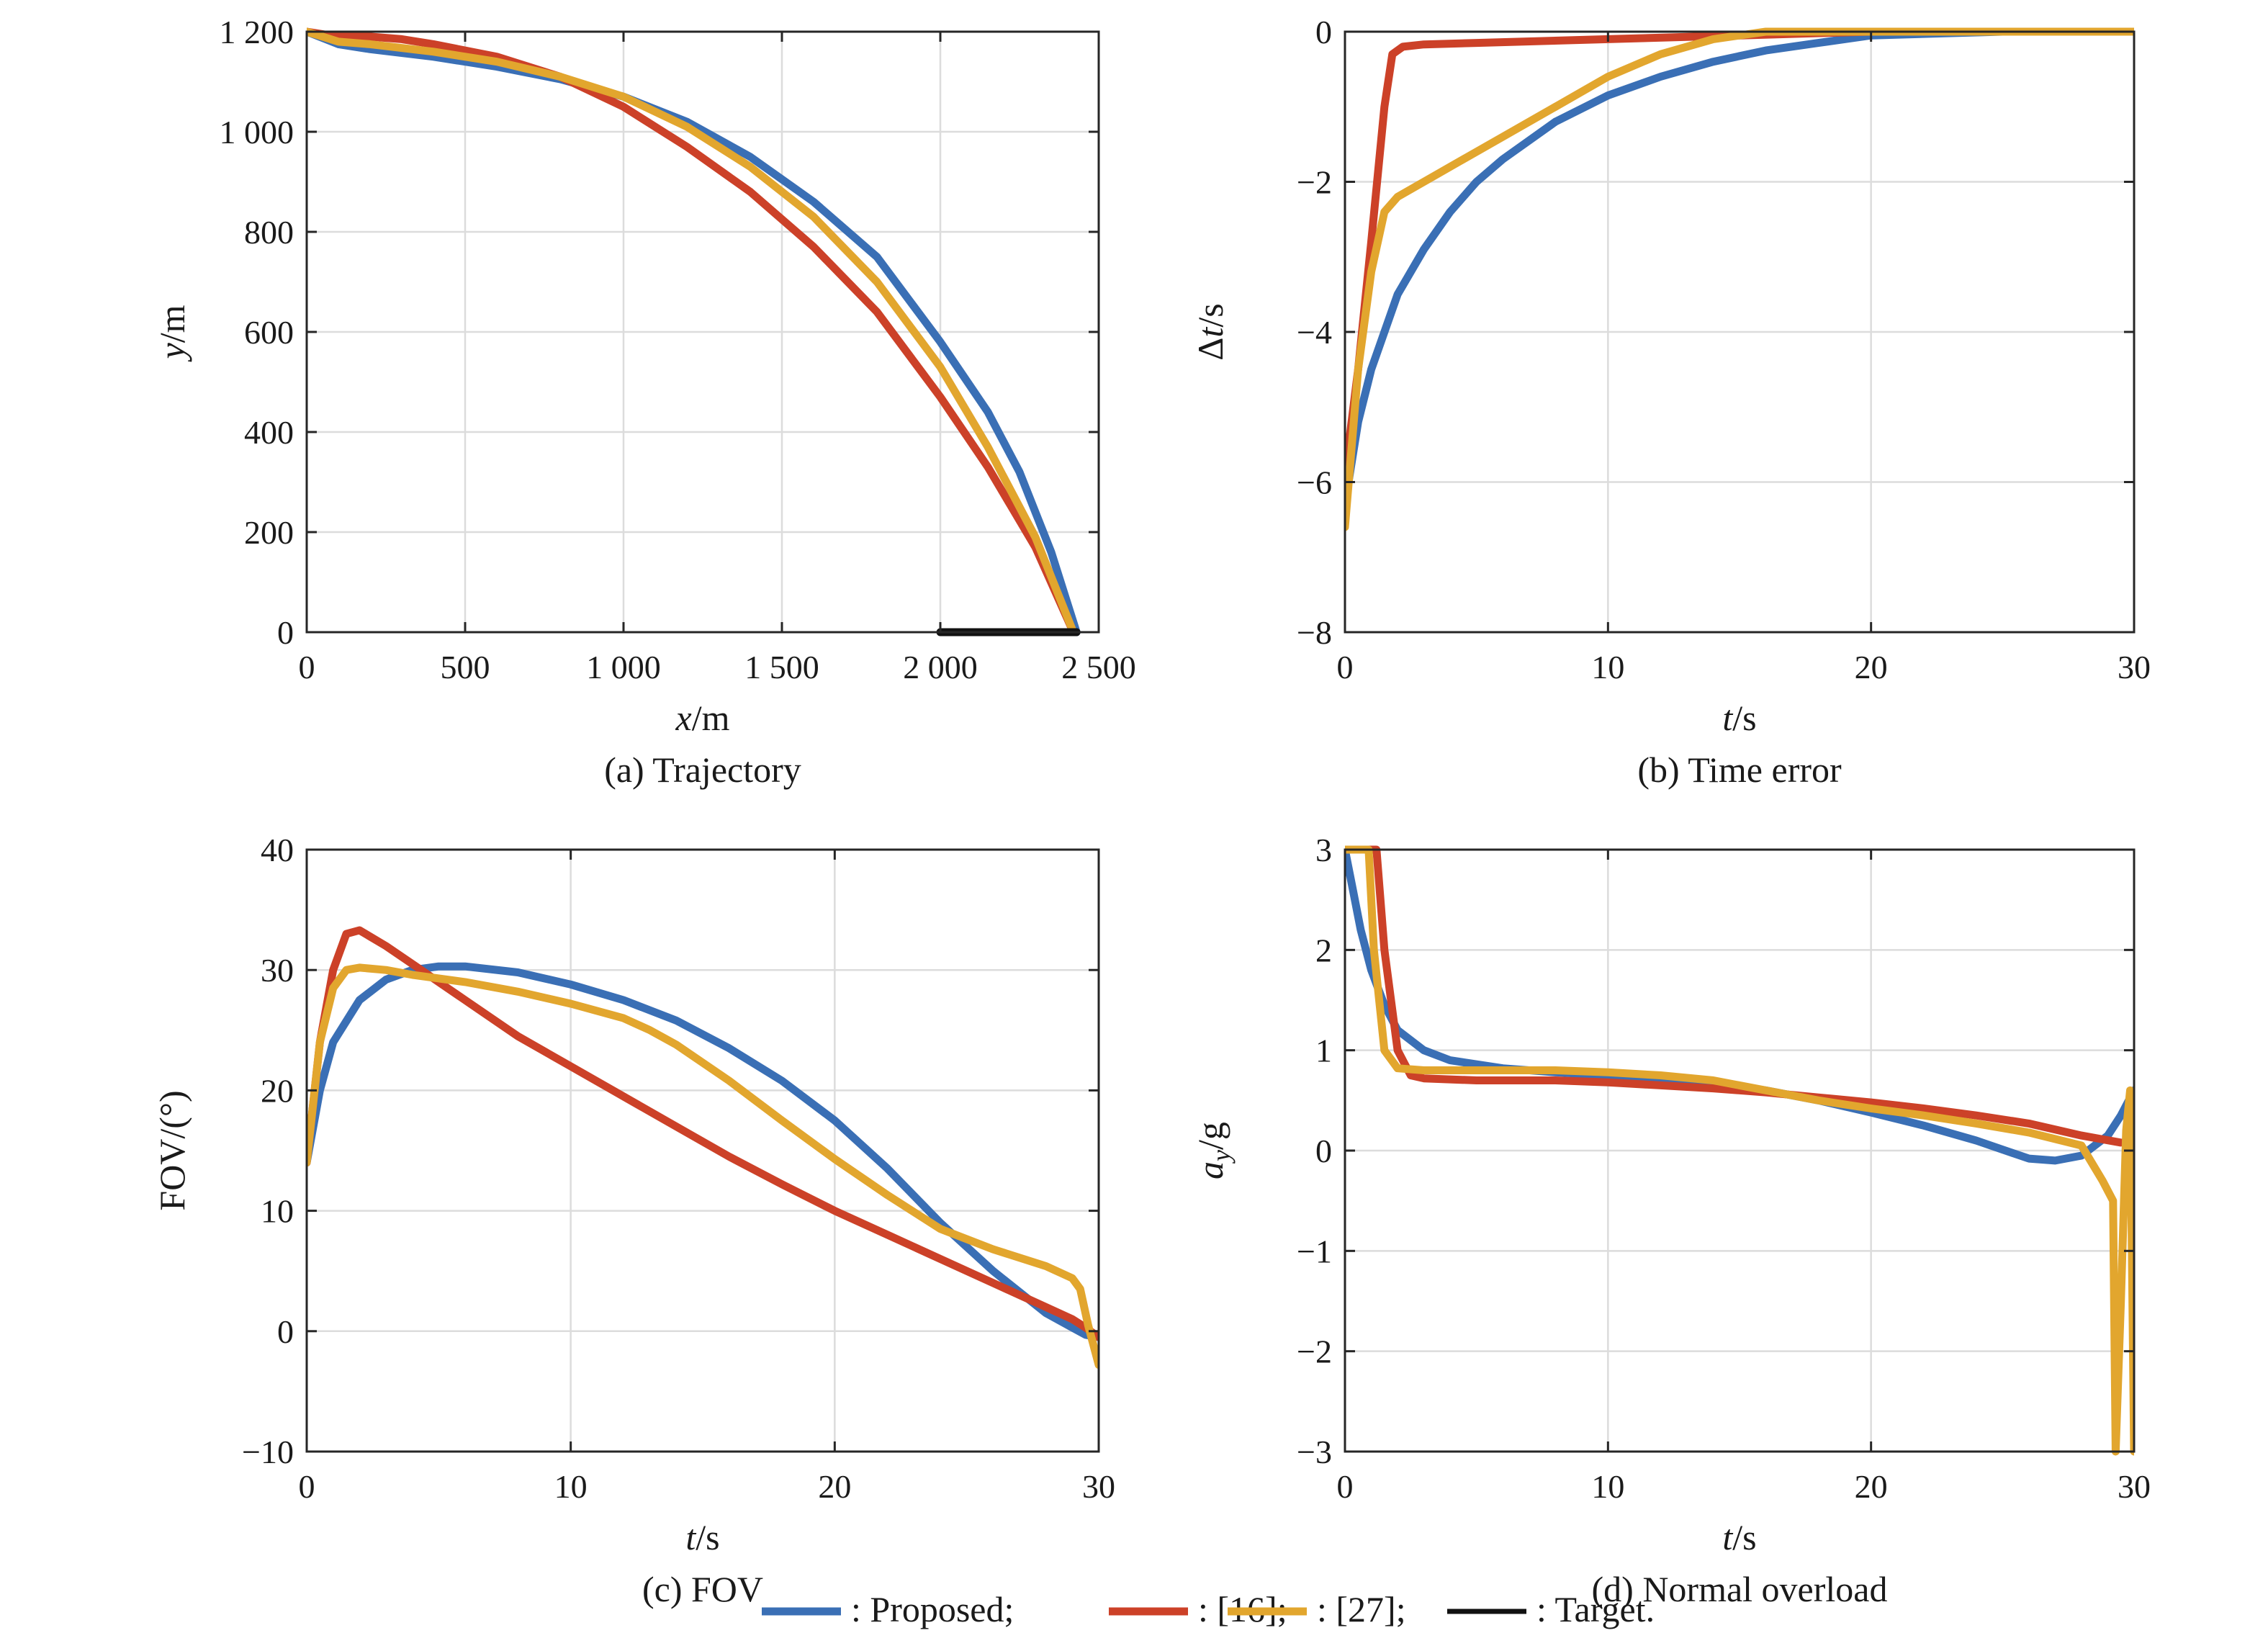  What do you see at coordinates (1098, 667) in the screenshot?
I see `x-tick-label: 2 500` at bounding box center [1098, 667].